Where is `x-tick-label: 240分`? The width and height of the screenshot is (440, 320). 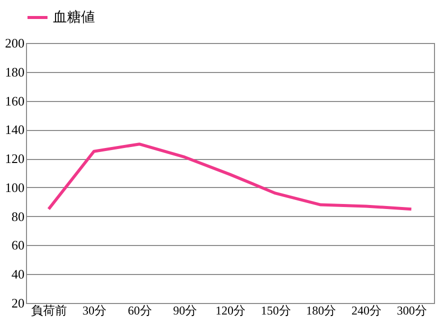
x-tick-label: 240分 is located at coordinates (367, 311).